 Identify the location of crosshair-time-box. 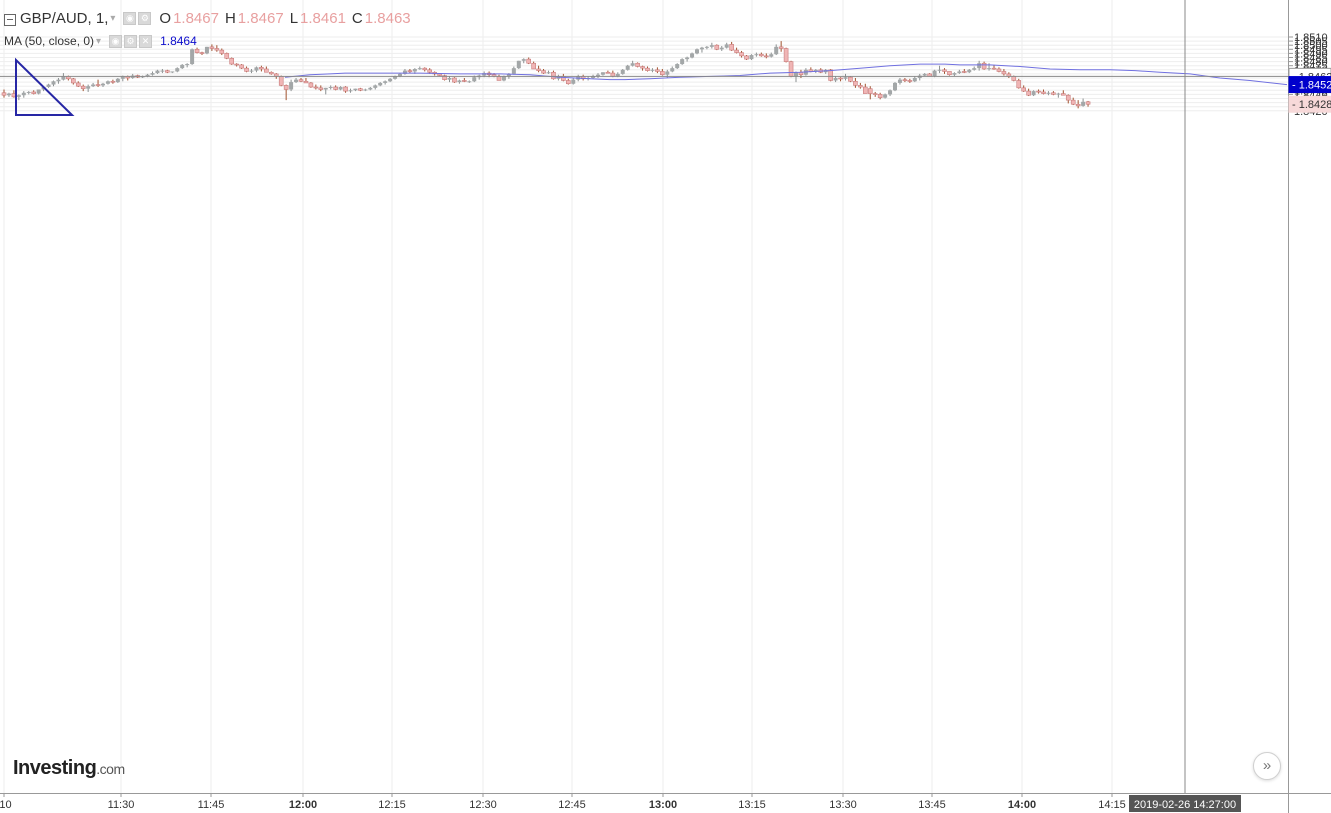
(1185, 803).